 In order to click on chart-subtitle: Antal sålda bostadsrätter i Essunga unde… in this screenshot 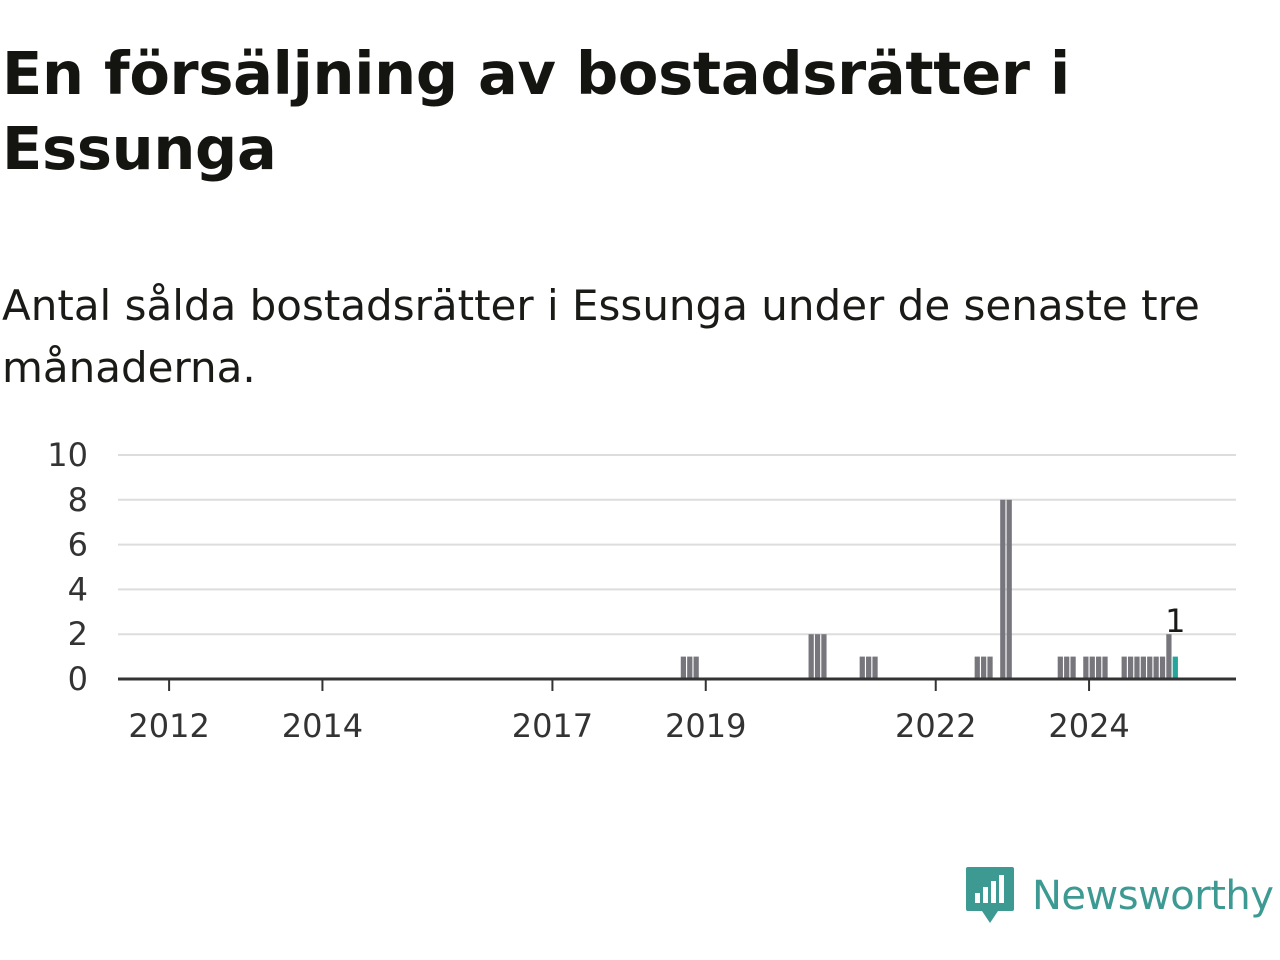, I will do `click(601, 336)`.